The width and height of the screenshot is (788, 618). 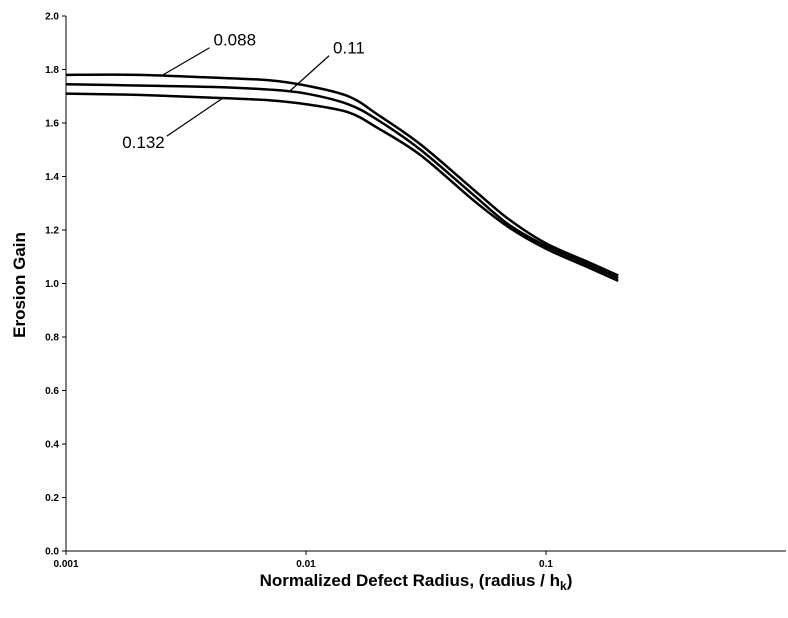 I want to click on x-axis-title-main: Normalized Defect Radius, (radius / h, so click(x=410, y=580).